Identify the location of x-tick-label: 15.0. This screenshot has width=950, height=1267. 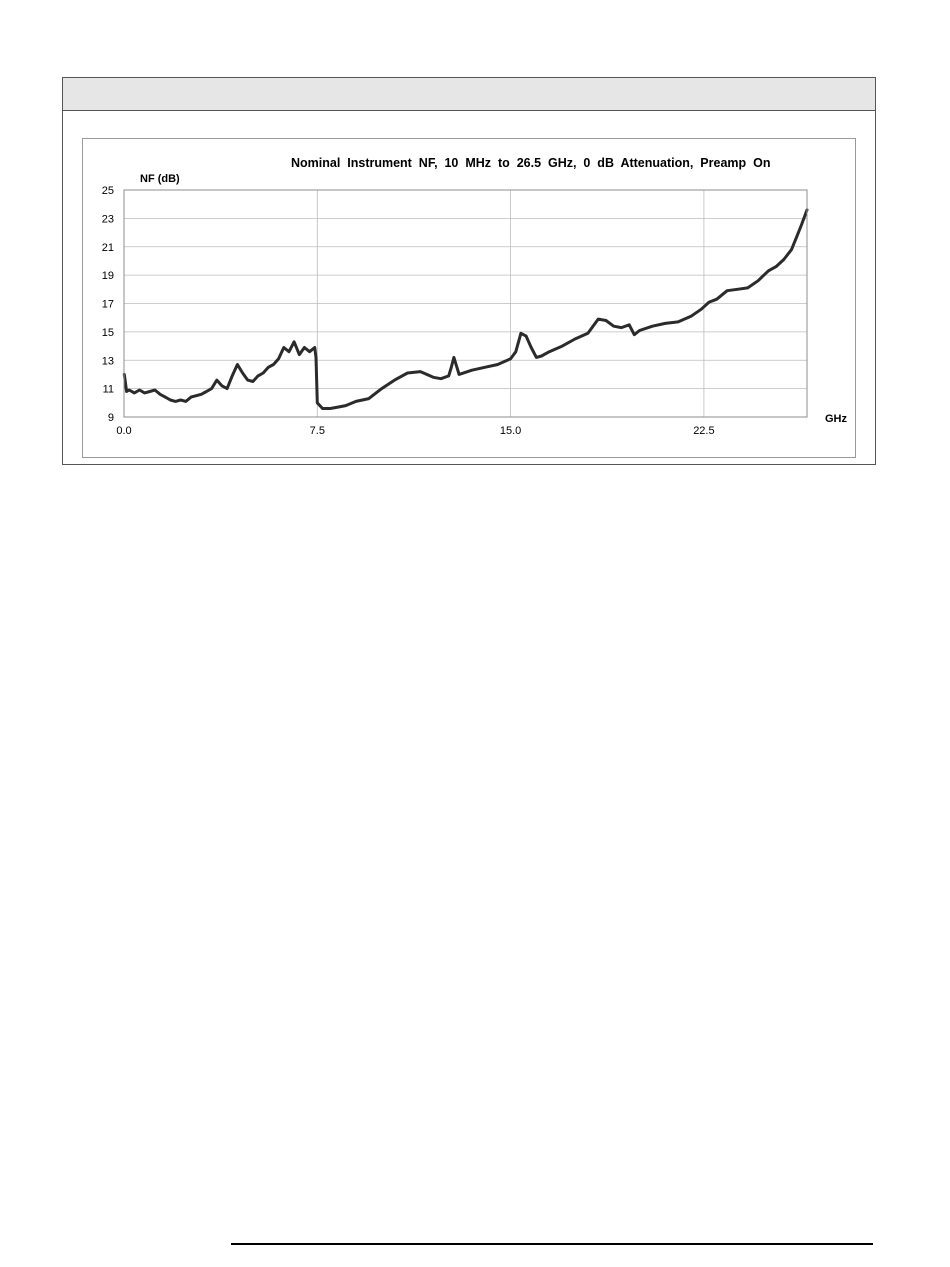
(510, 431).